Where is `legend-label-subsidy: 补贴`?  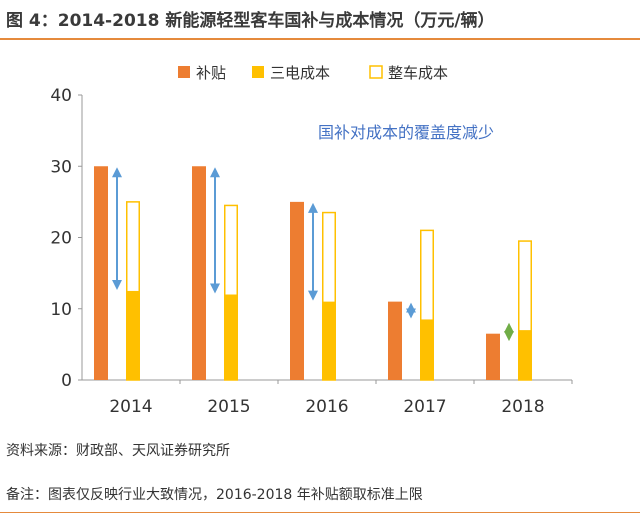
legend-label-subsidy: 补贴 is located at coordinates (211, 73).